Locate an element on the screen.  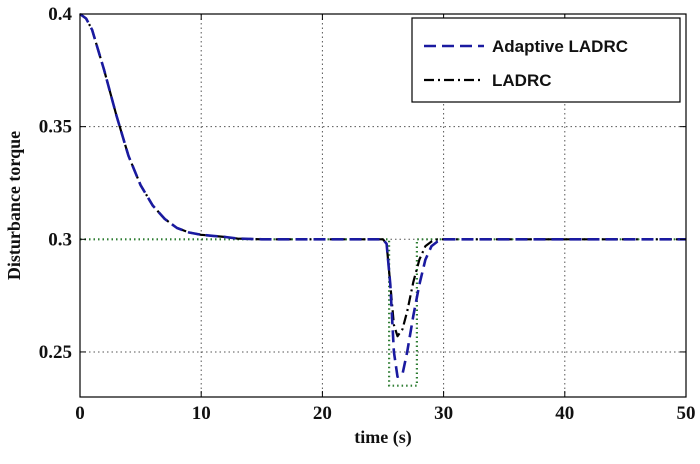
y-tick-label: 0.3 is located at coordinates (60, 239).